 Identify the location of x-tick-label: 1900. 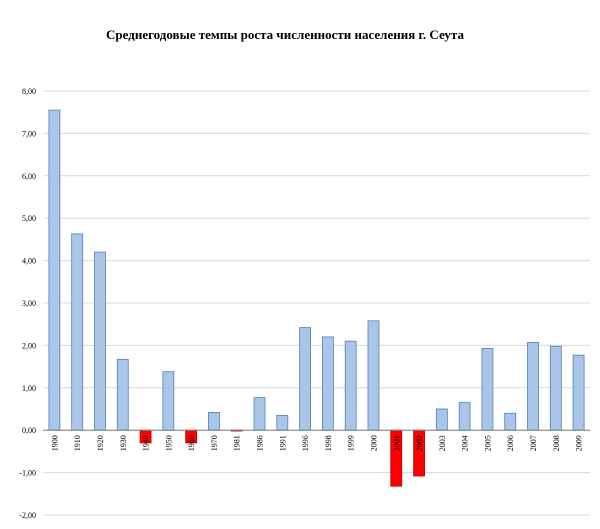
(54, 443).